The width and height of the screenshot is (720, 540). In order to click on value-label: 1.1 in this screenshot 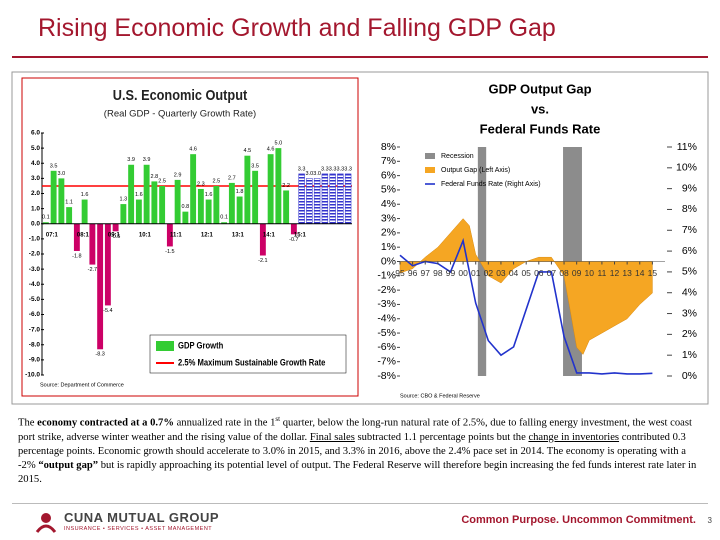, I will do `click(69, 203)`.